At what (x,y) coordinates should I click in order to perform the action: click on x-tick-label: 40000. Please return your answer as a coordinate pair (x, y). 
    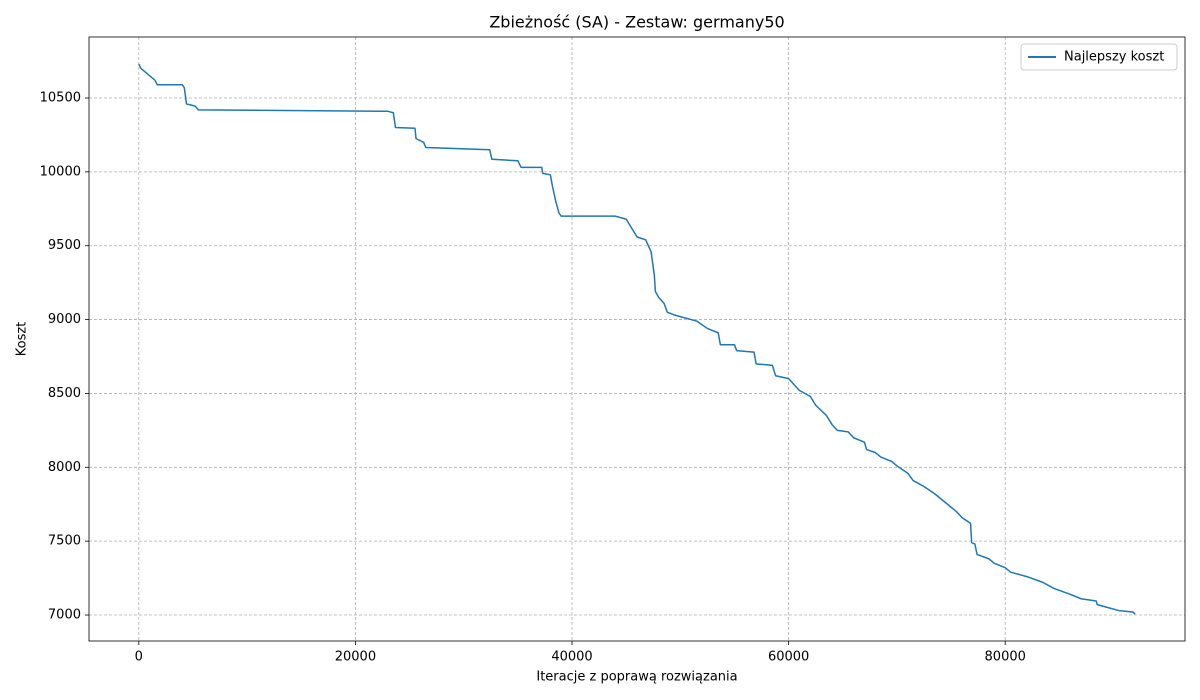
    Looking at the image, I should click on (571, 657).